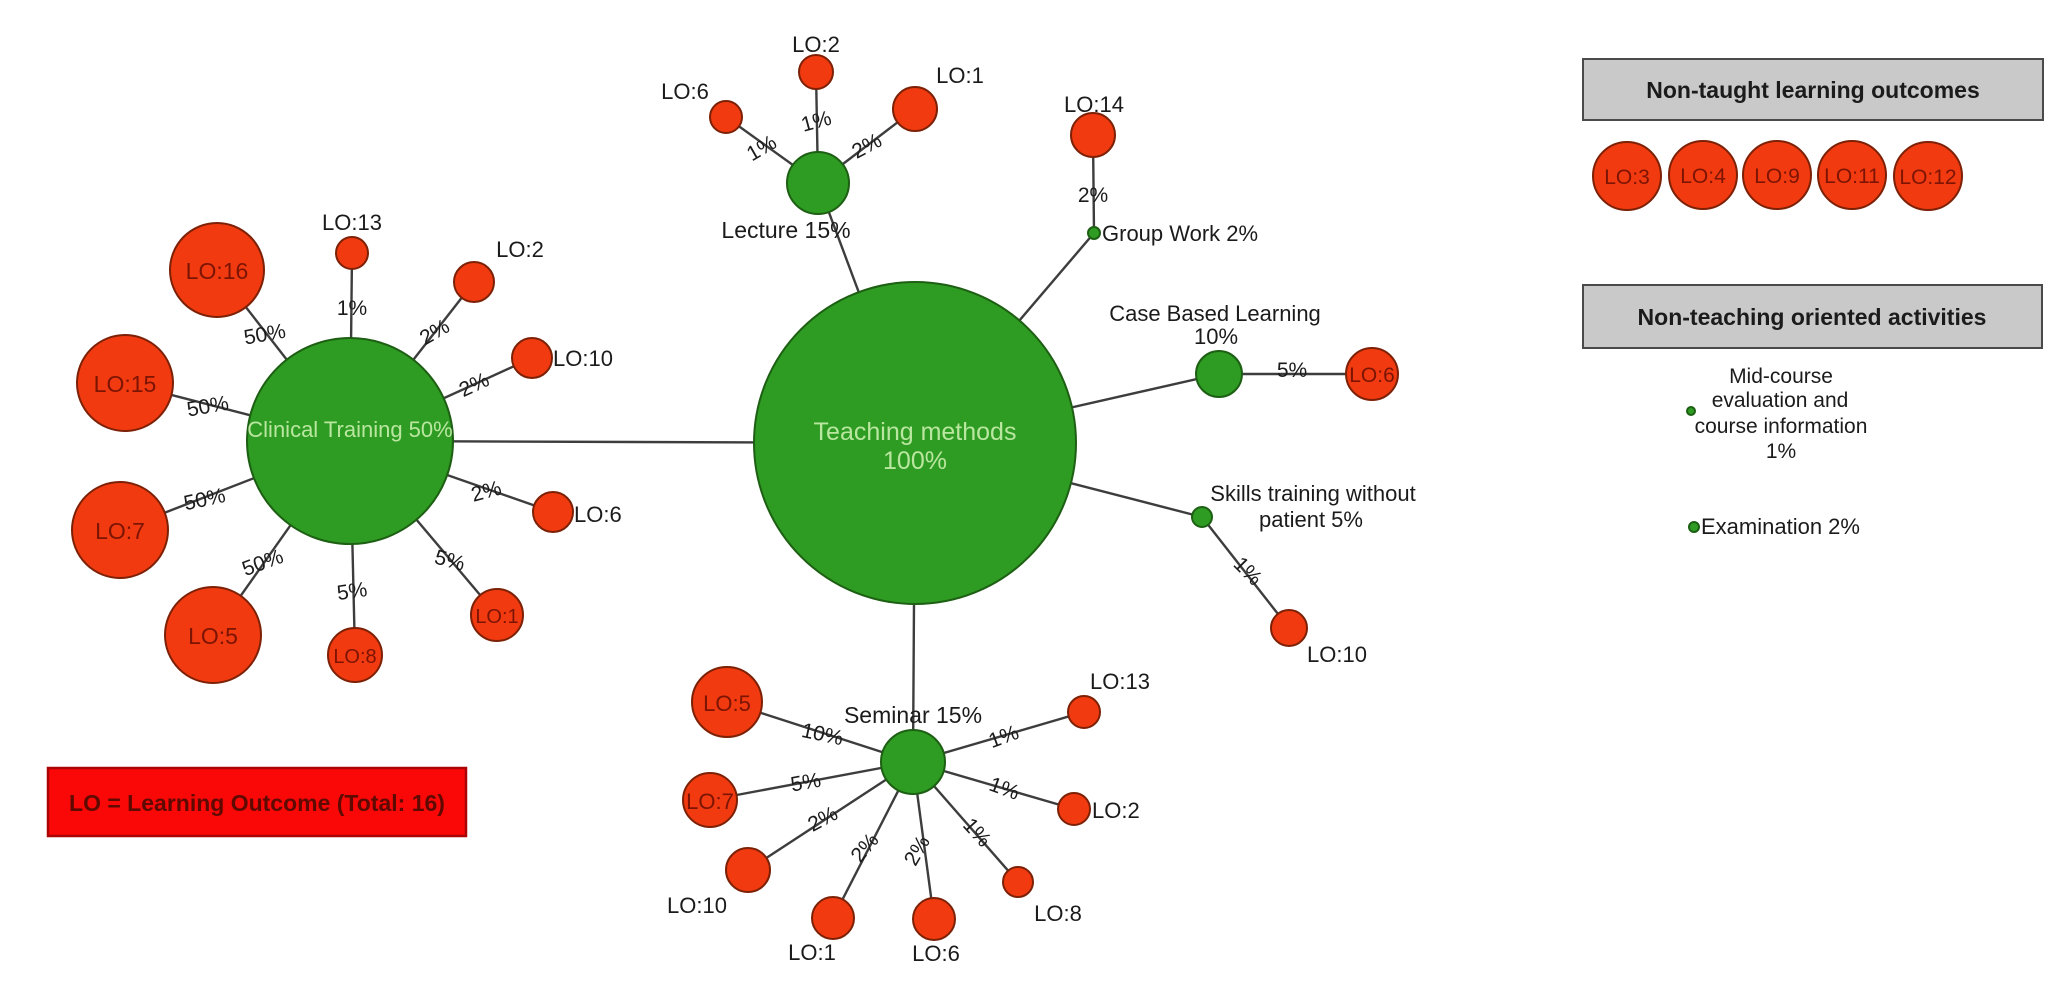 The height and width of the screenshot is (1001, 2059). I want to click on seminar-lo2-label: LO:2, so click(1116, 810).